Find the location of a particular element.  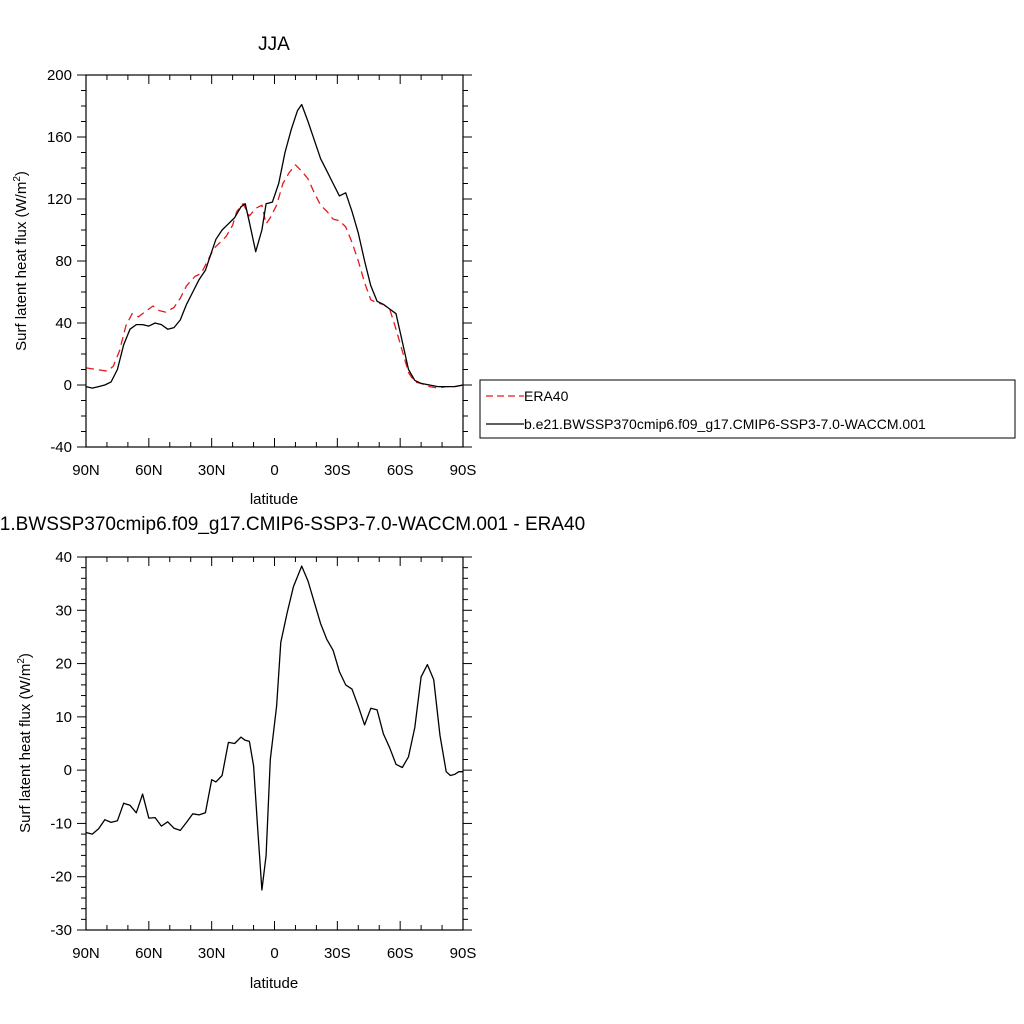

bottom-y-axis-label-tail: ) is located at coordinates (25, 655).